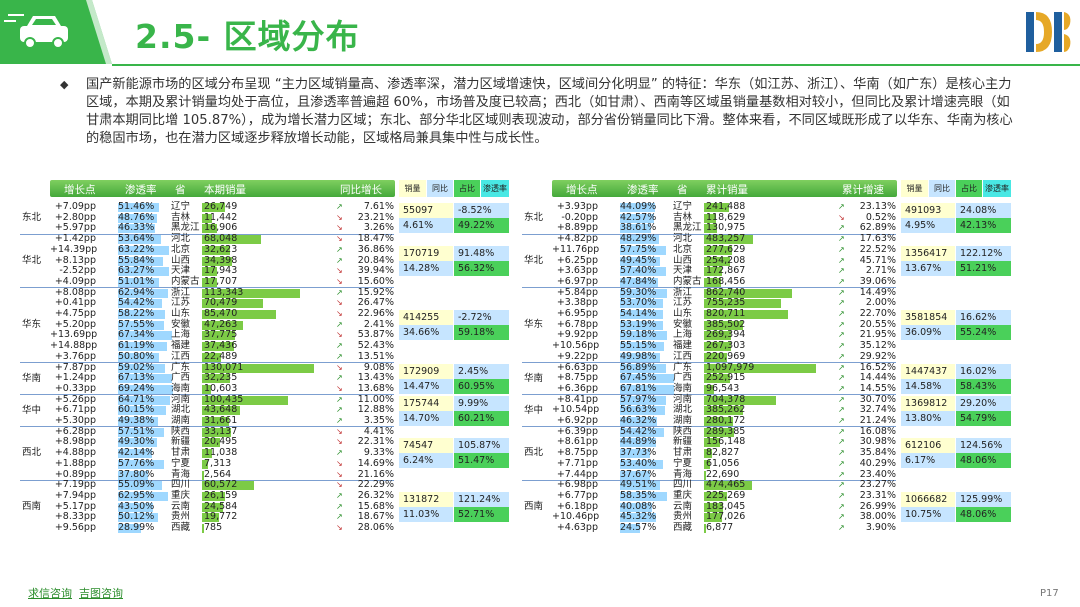 The image size is (1080, 607). I want to click on province-name: 上海, so click(181, 335).